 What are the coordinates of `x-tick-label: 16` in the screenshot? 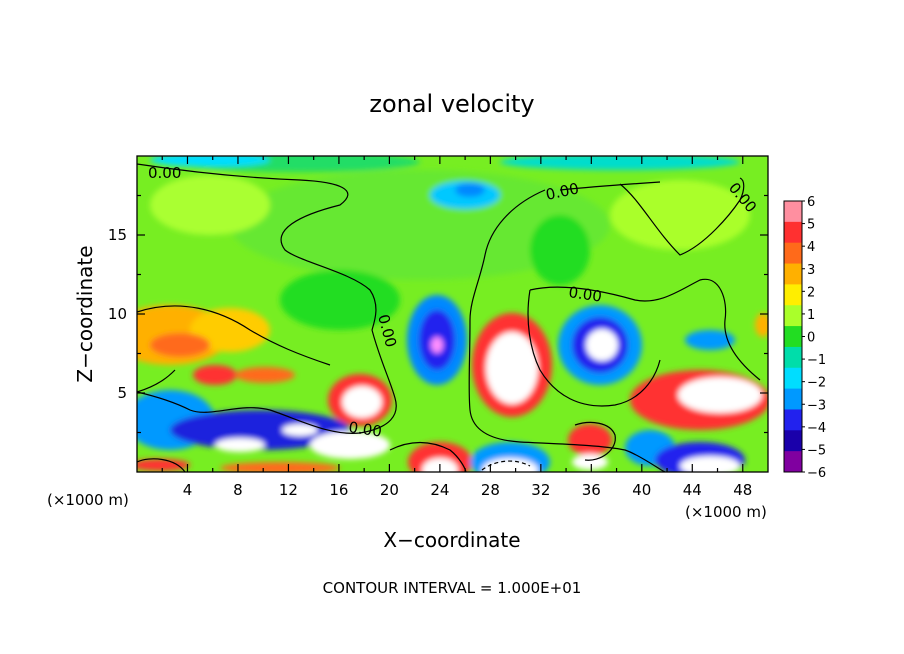 It's located at (338, 490).